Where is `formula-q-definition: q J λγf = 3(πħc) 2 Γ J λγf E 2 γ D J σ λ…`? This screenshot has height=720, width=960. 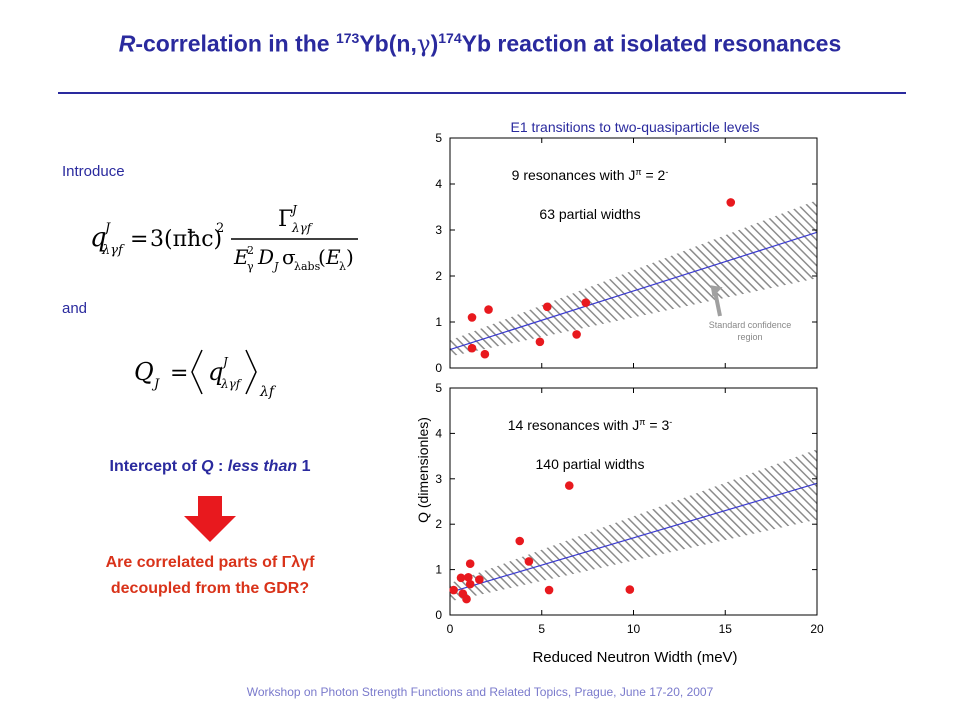
formula-q-definition: q J λγf = 3(πħc) 2 Γ J λγf E 2 γ D J σ λ… is located at coordinates (224, 238).